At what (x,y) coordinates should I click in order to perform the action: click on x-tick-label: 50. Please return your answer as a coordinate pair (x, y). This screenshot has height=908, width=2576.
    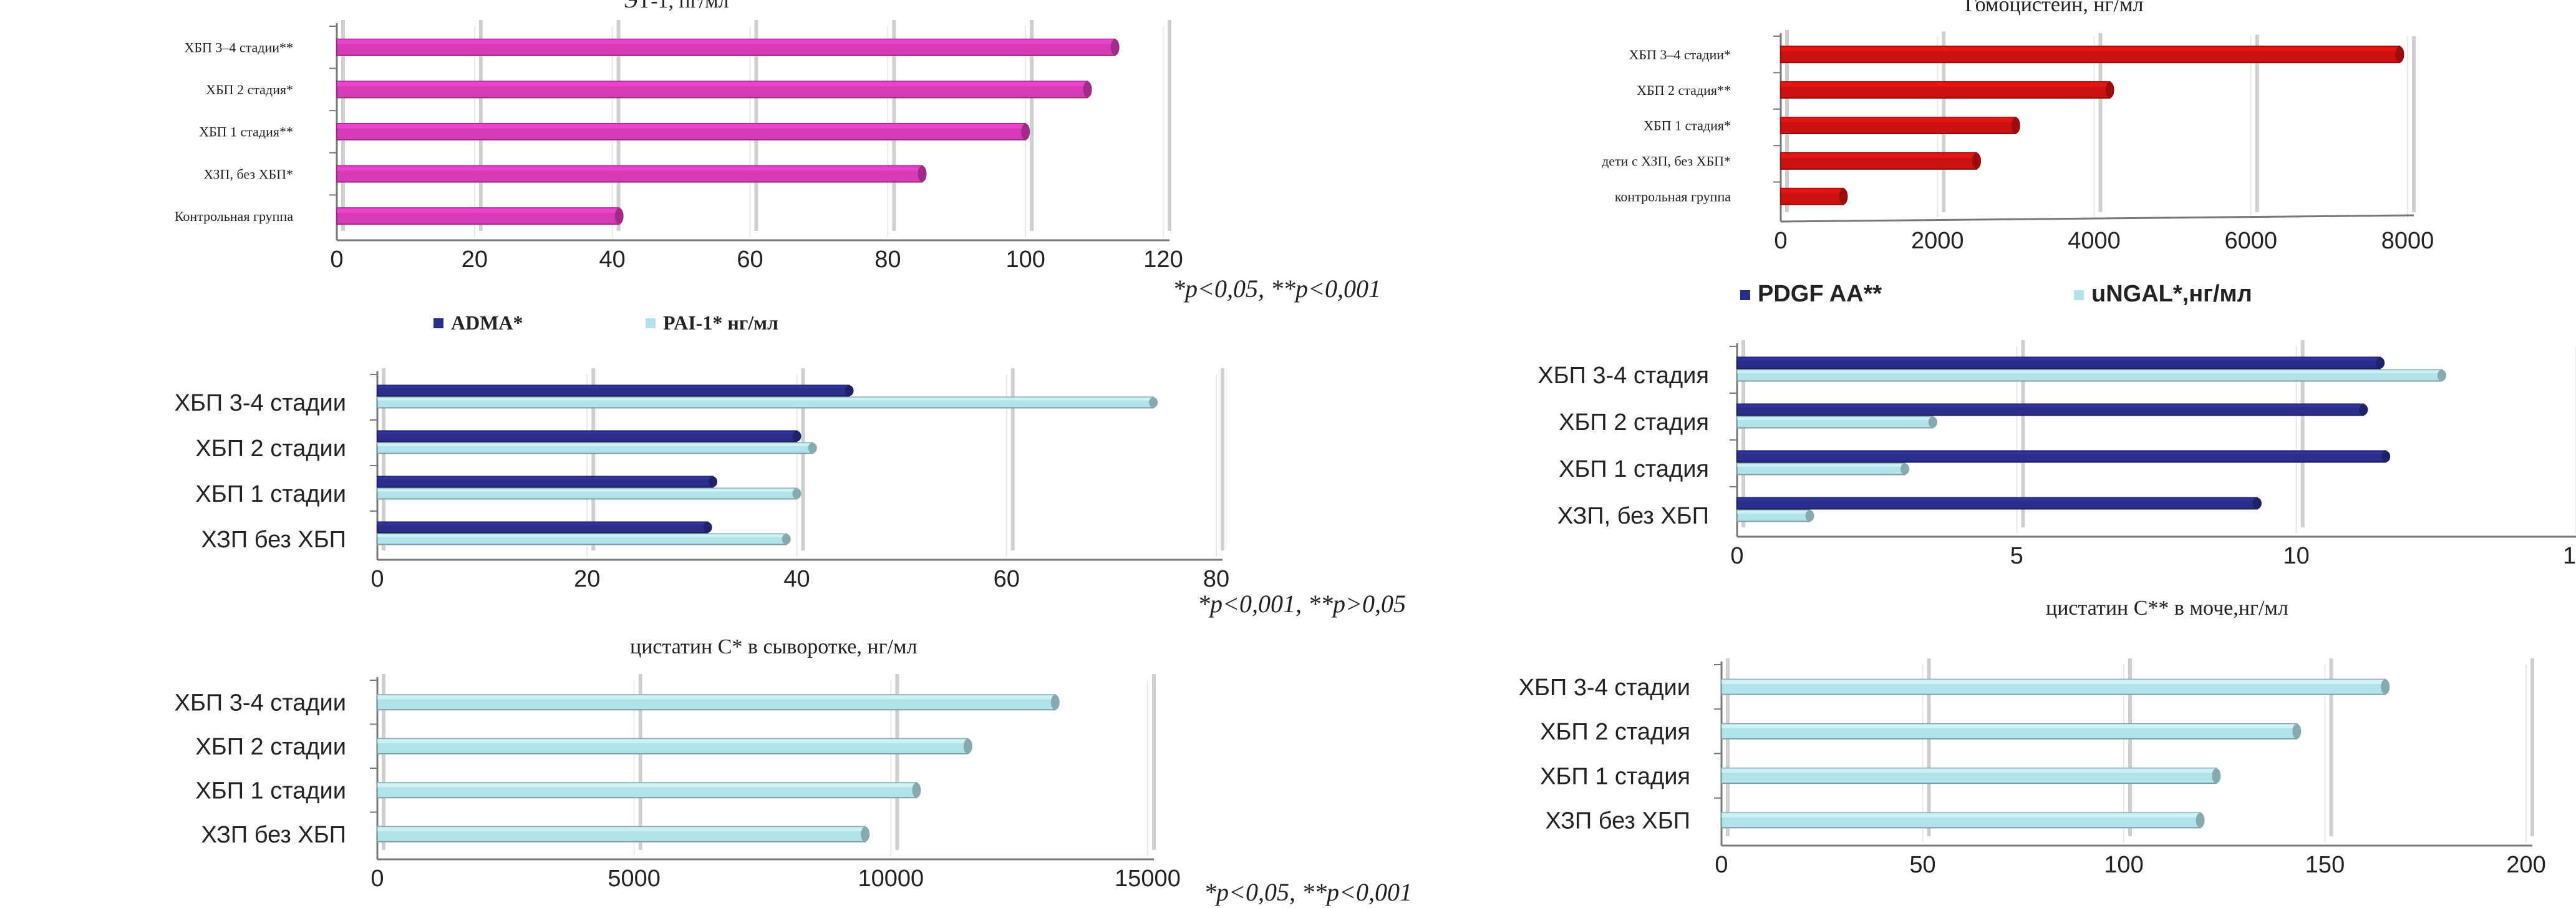
    Looking at the image, I should click on (1922, 865).